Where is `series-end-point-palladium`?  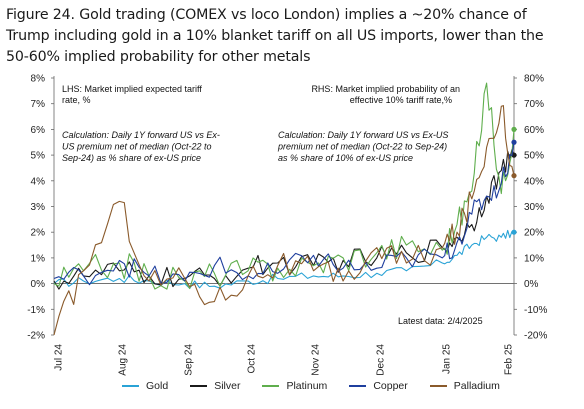
series-end-point-palladium is located at coordinates (514, 176).